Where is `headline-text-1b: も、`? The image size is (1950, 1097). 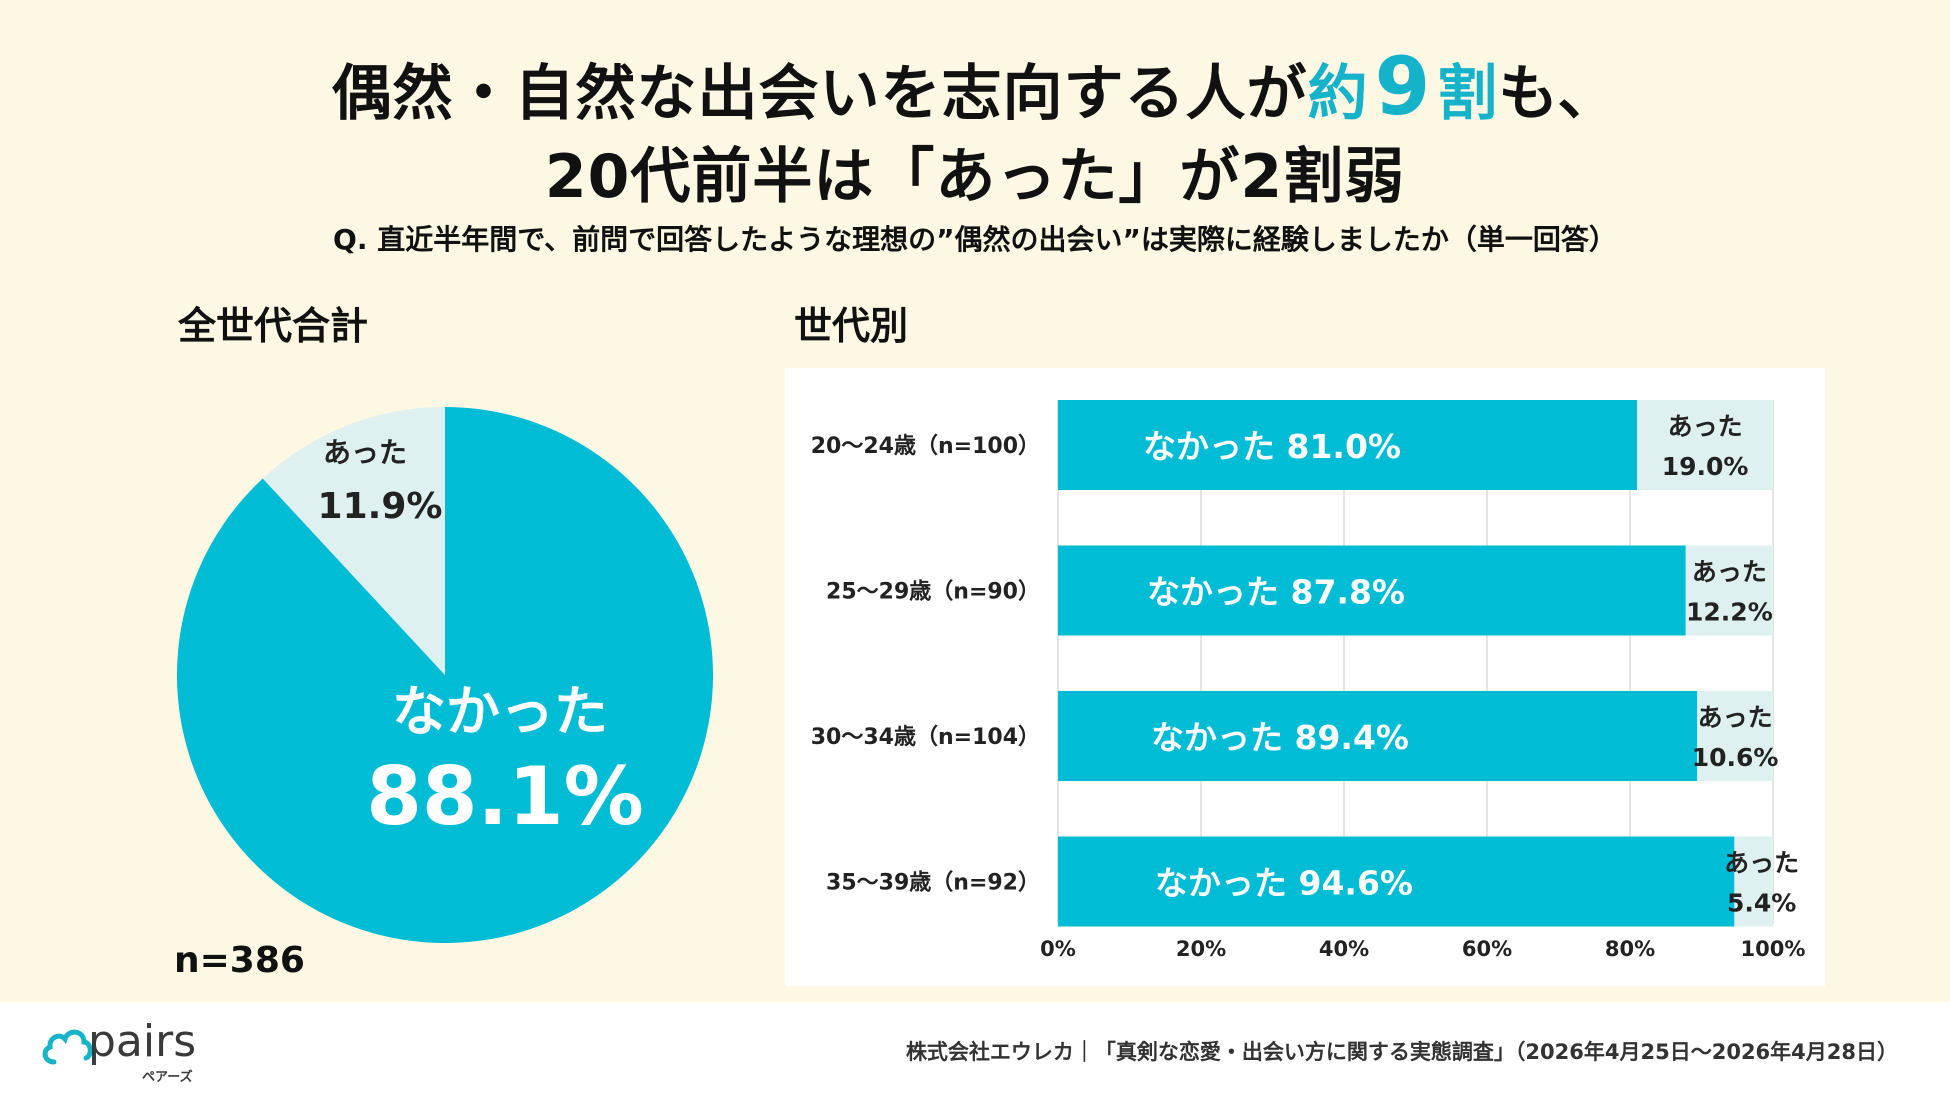
headline-text-1b: も、 is located at coordinates (1558, 94).